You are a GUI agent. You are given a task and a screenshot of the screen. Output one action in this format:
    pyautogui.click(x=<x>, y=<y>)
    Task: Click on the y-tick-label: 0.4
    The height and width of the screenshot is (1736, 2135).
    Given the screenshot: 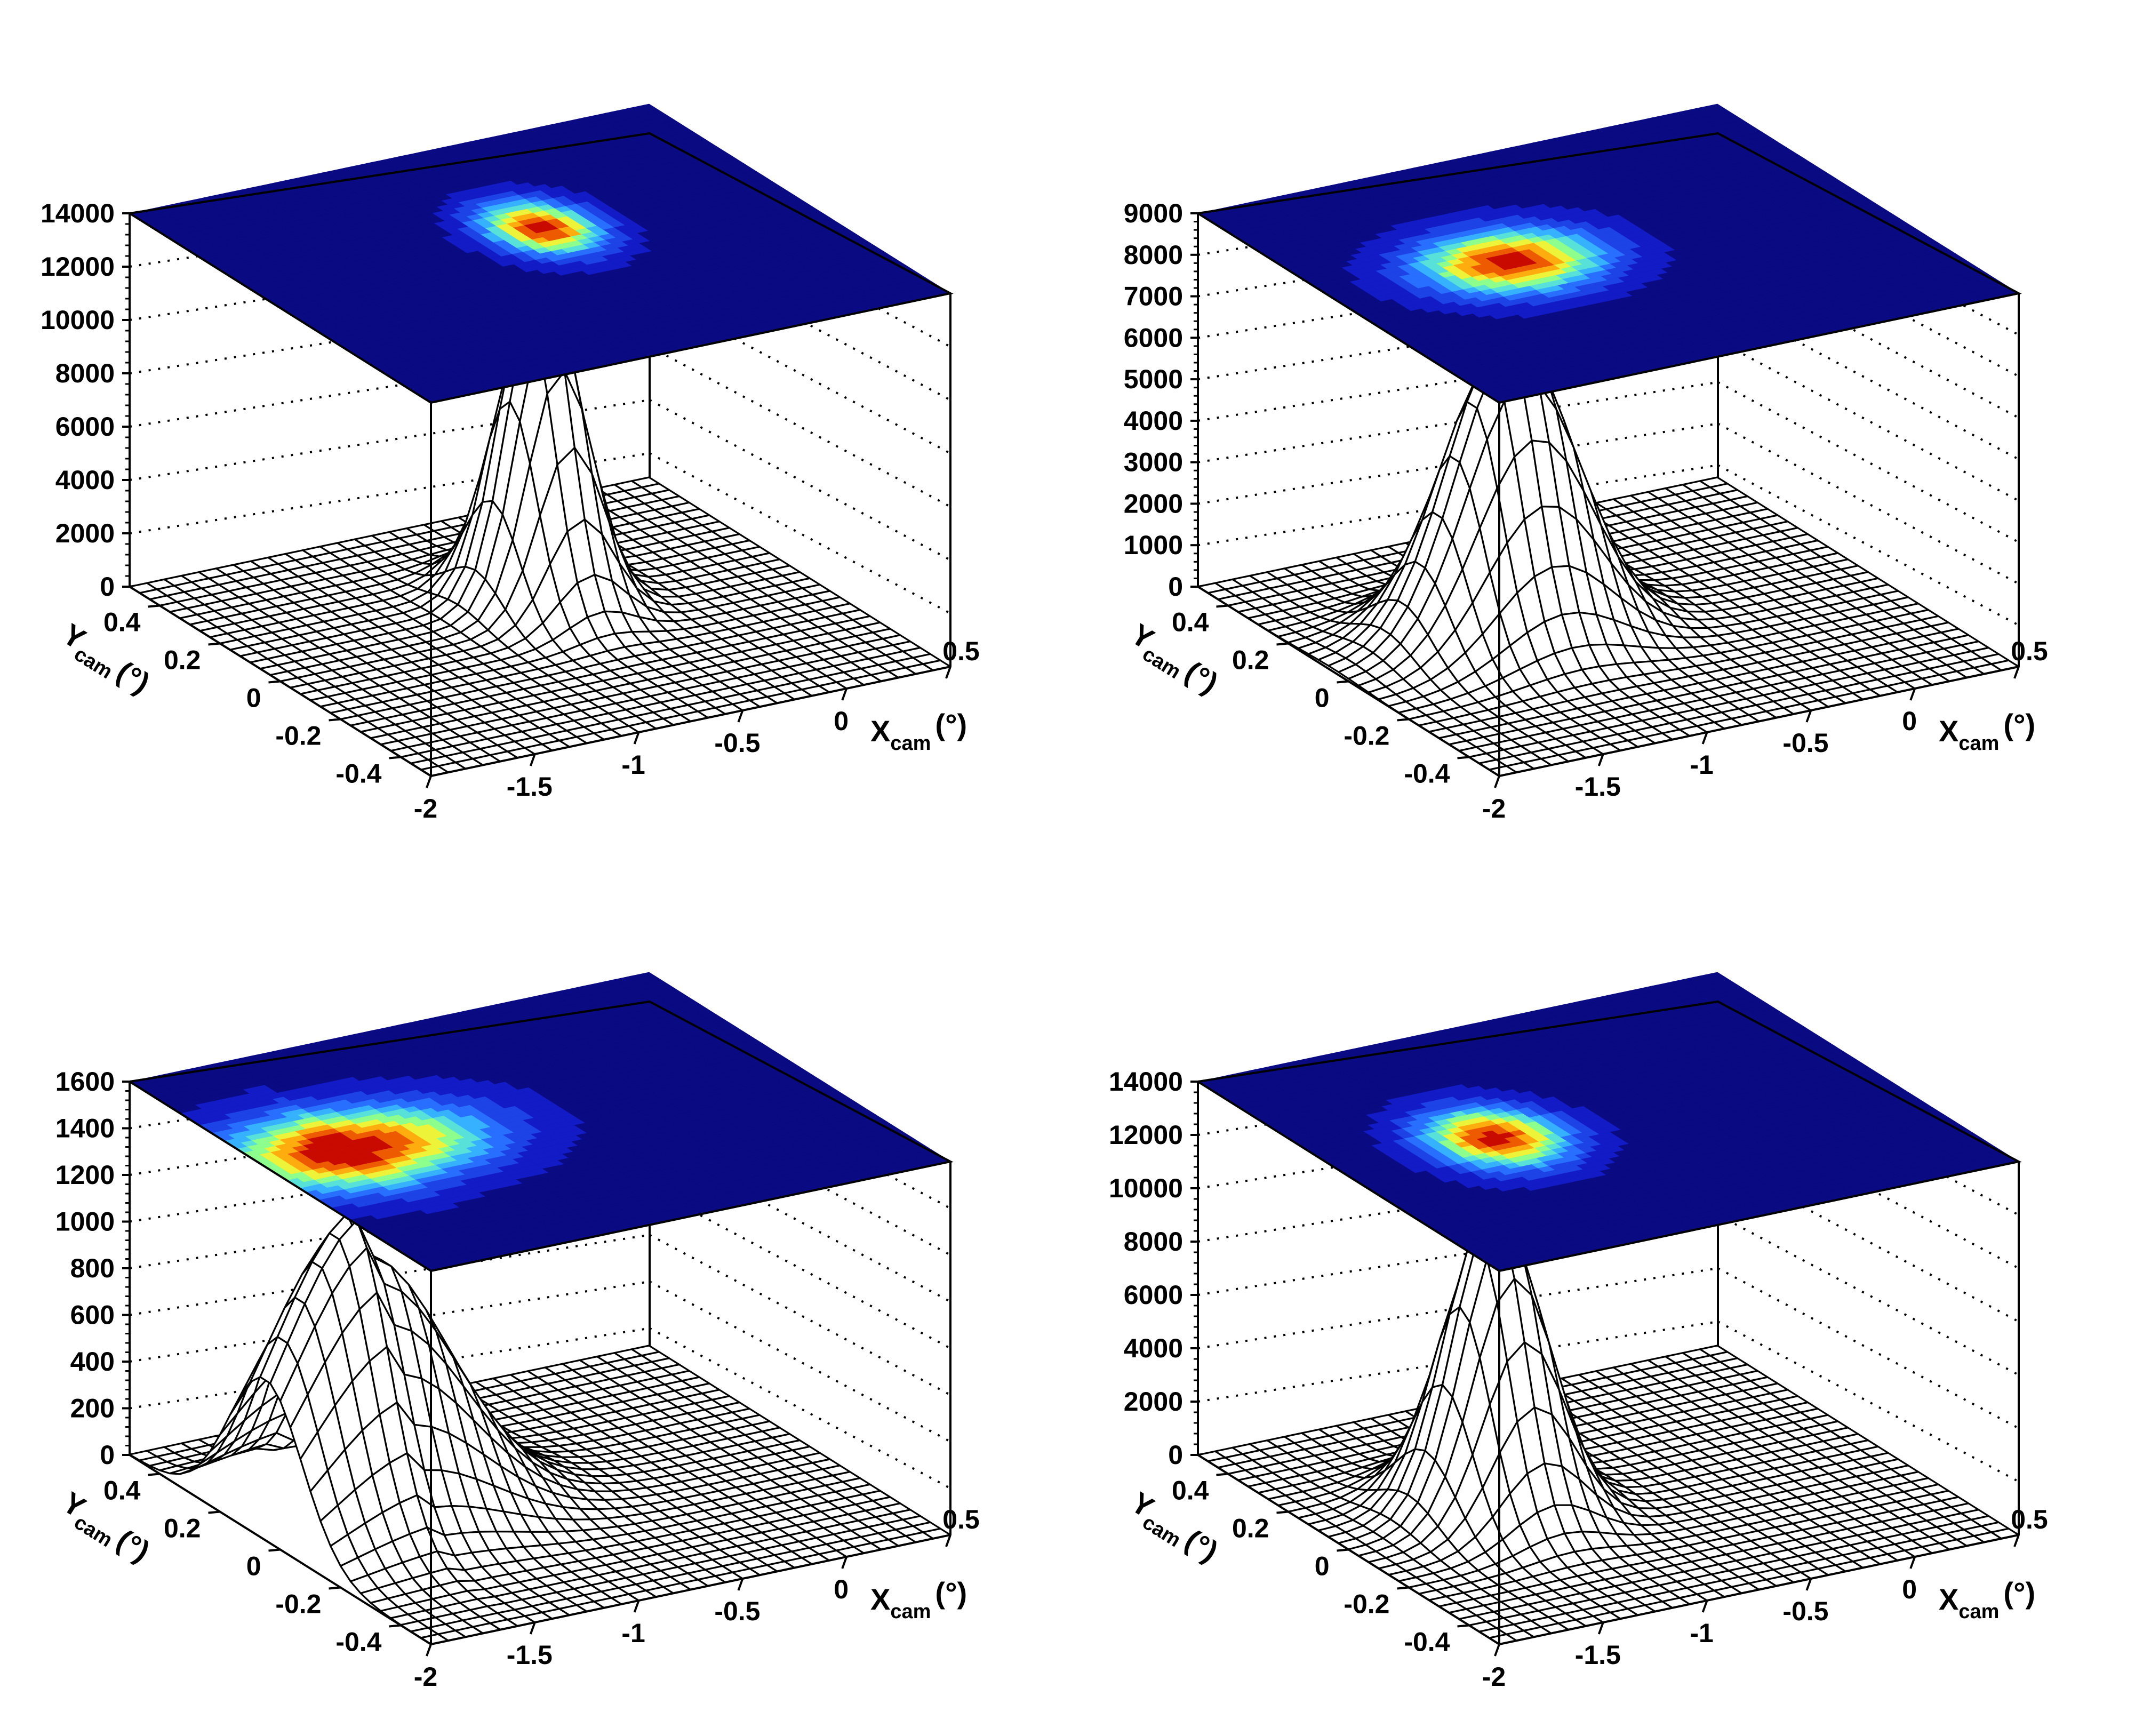 What is the action you would take?
    pyautogui.click(x=122, y=622)
    